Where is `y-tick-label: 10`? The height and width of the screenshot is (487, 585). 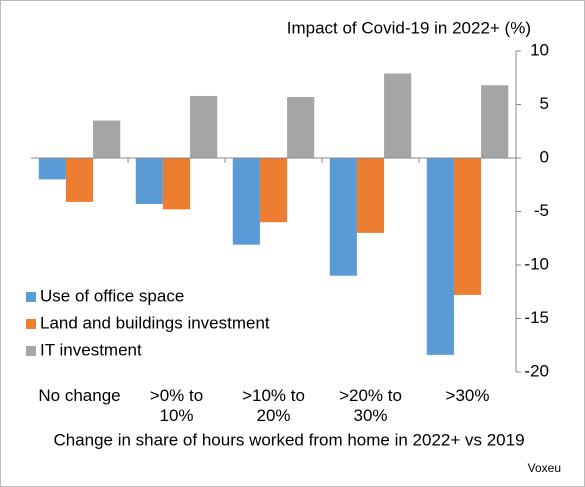 y-tick-label: 10 is located at coordinates (539, 49).